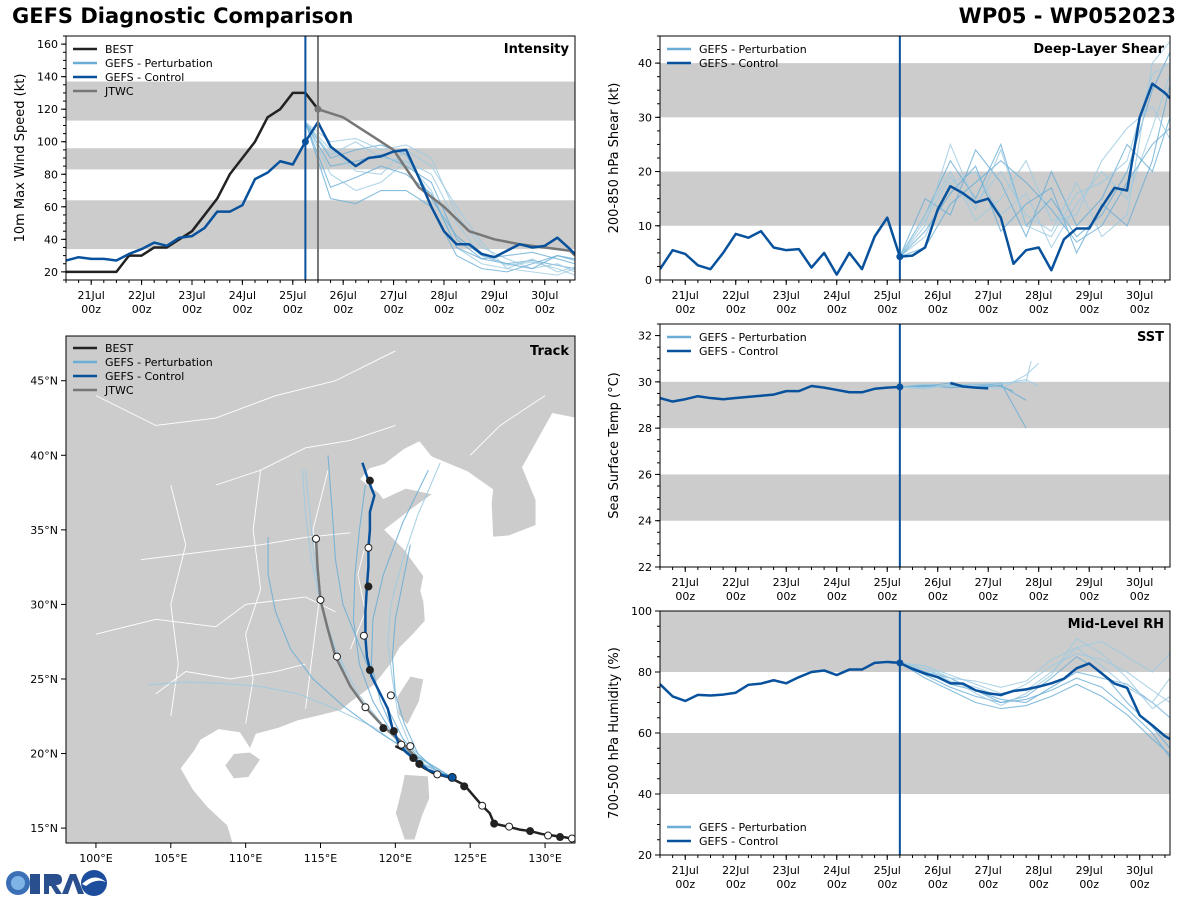 This screenshot has width=1200, height=900. I want to click on lat-tick-label: 20°N, so click(44, 754).